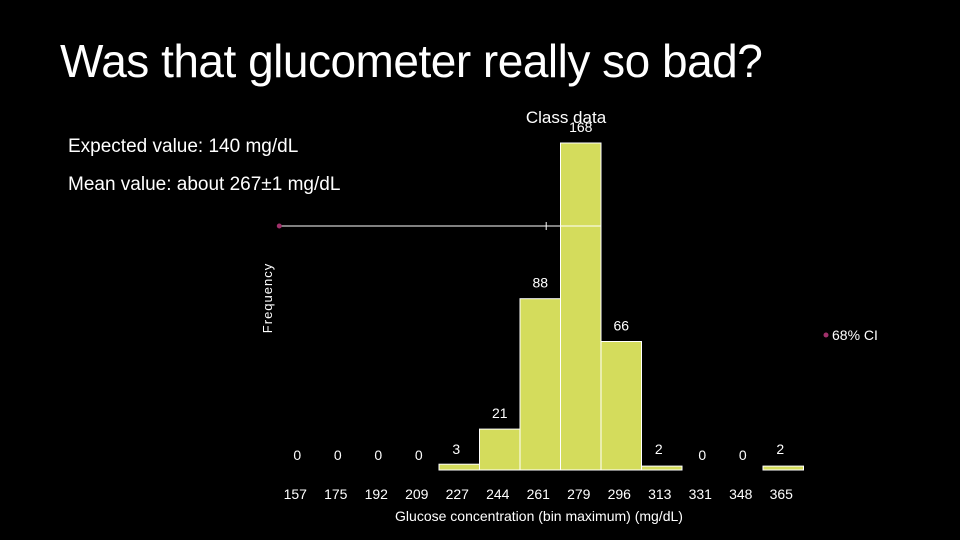 The image size is (960, 540). Describe the element at coordinates (855, 335) in the screenshot. I see `legend-label: 68% CI` at that location.